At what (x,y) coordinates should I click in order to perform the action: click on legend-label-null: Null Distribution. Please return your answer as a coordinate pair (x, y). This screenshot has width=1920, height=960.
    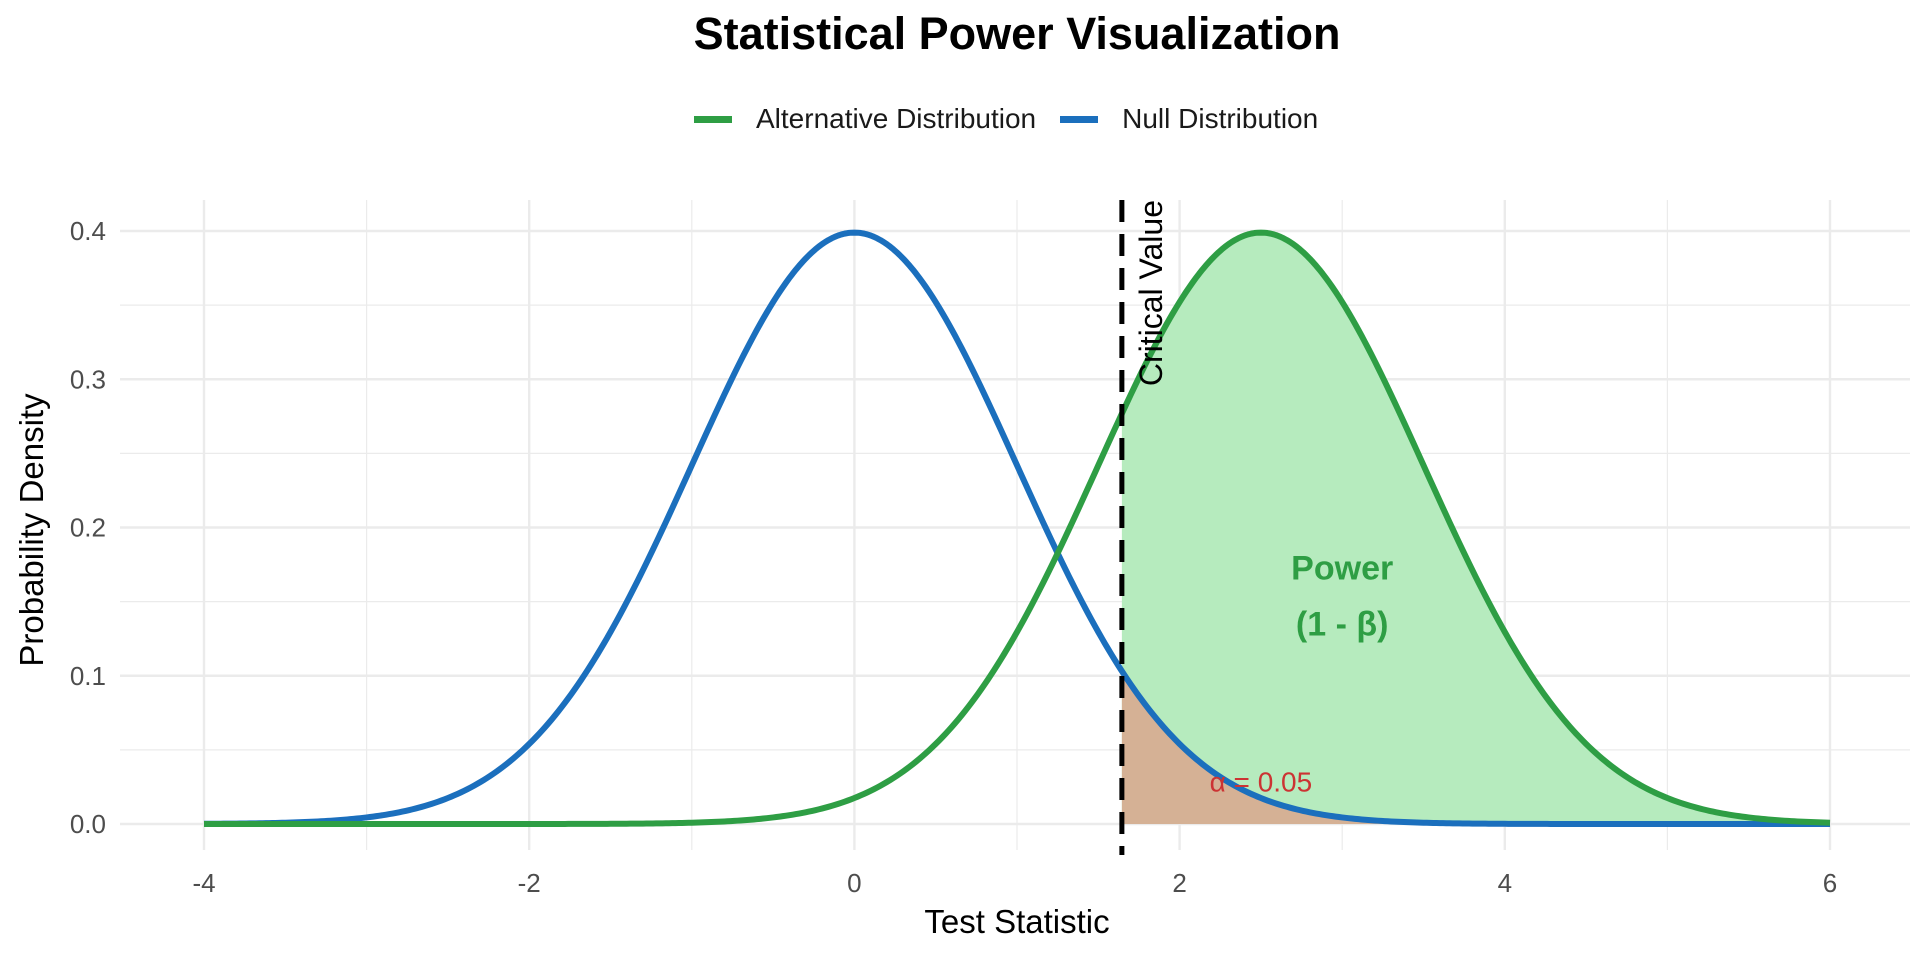
    Looking at the image, I should click on (1220, 118).